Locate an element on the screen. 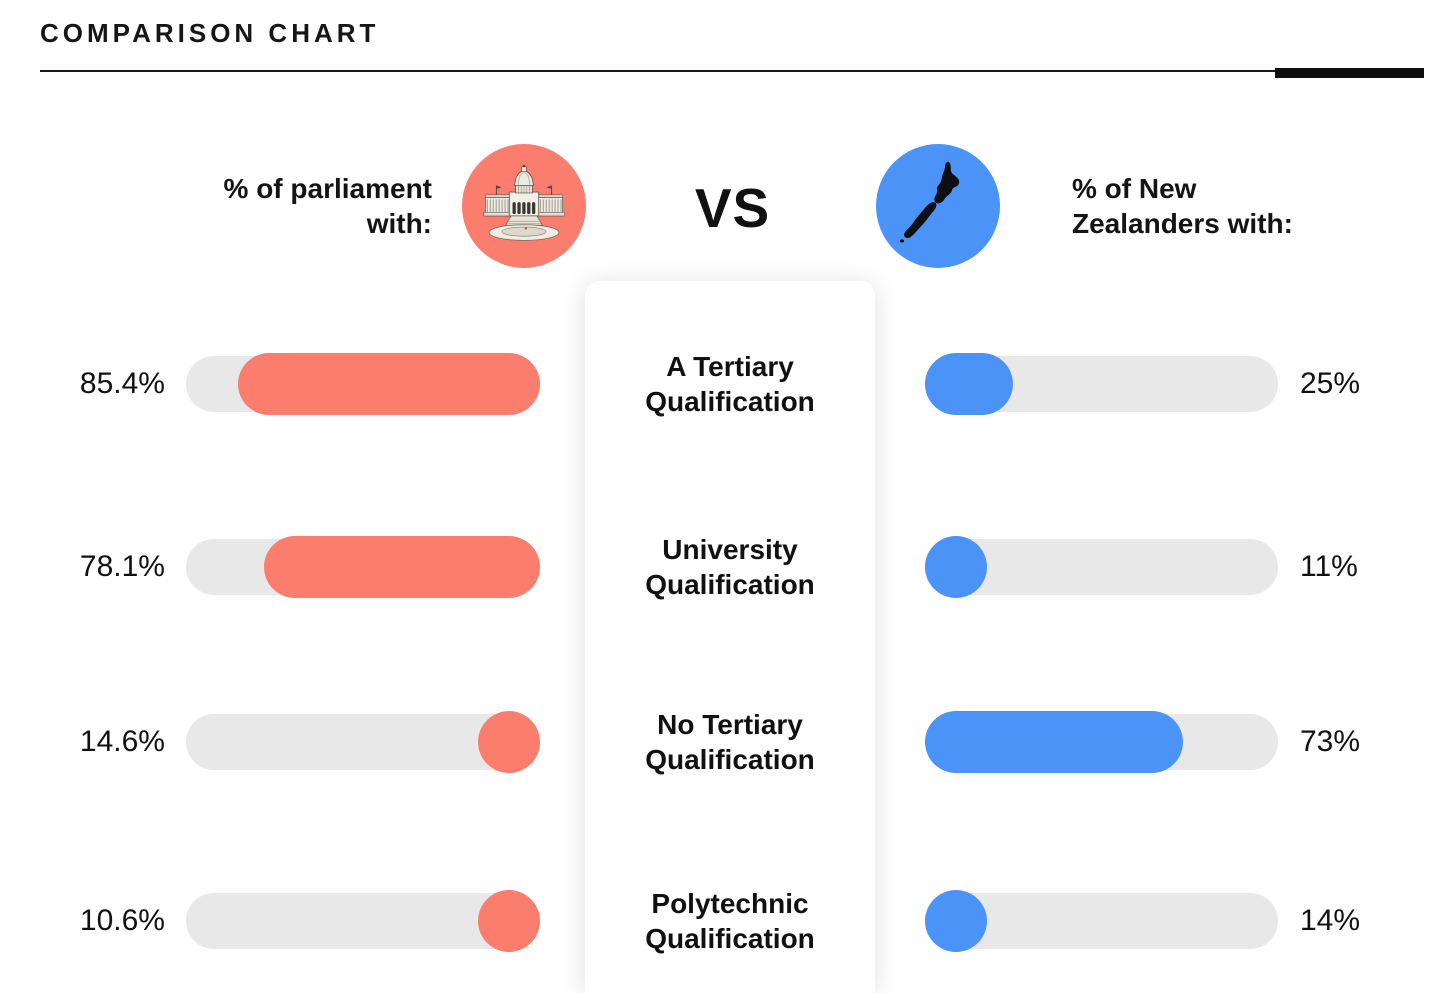 The width and height of the screenshot is (1456, 993). category-label: A Tertiary Qualification is located at coordinates (730, 384).